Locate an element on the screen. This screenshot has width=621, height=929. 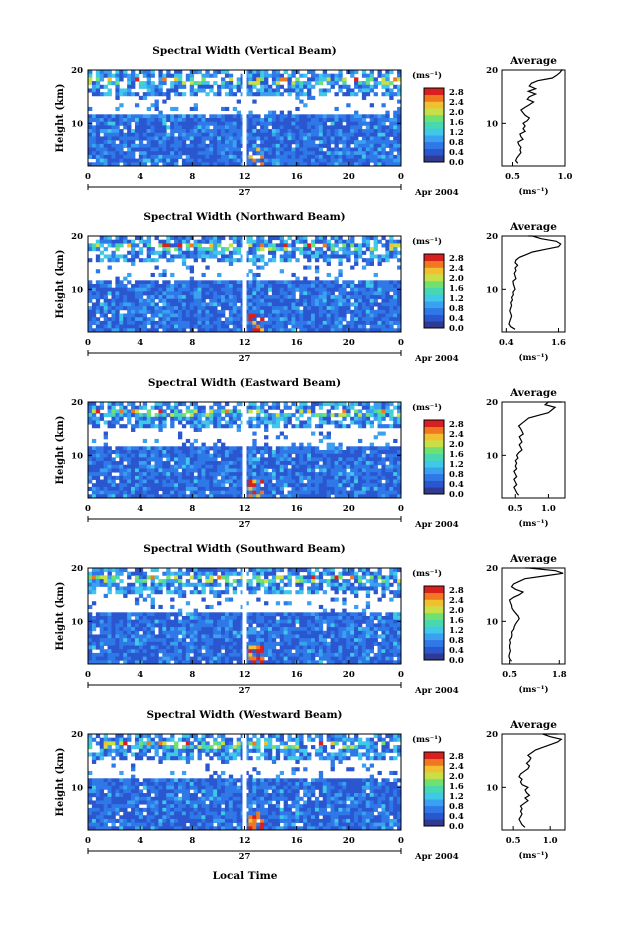
x-tick-label: 8 is located at coordinates (192, 509).